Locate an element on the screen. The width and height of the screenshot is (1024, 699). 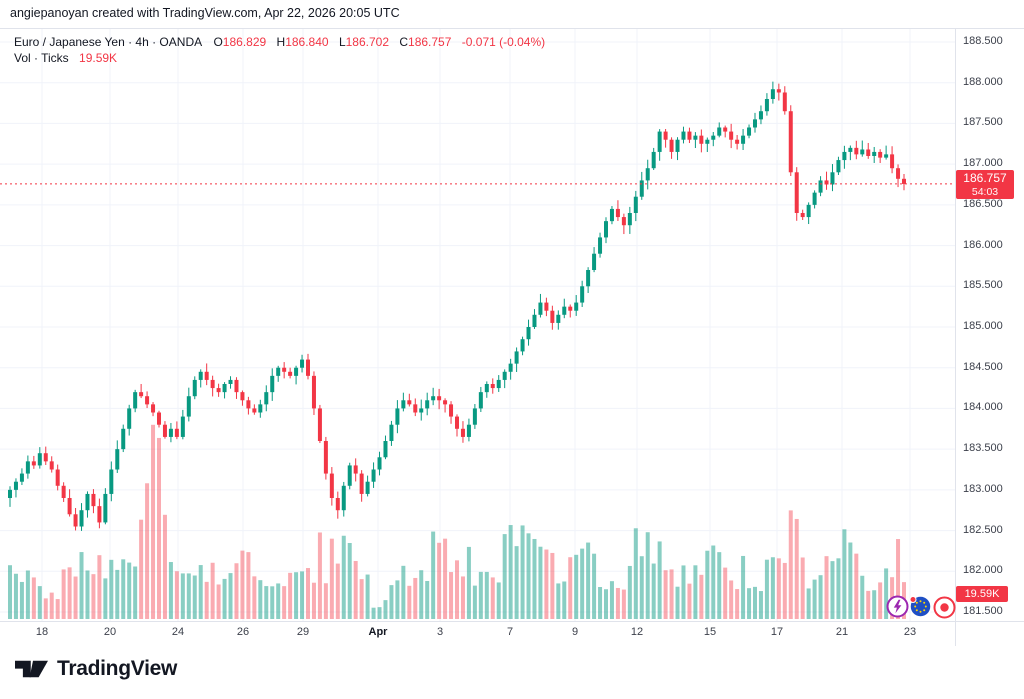
economic-event-bolt-icon is located at coordinates (897, 606).